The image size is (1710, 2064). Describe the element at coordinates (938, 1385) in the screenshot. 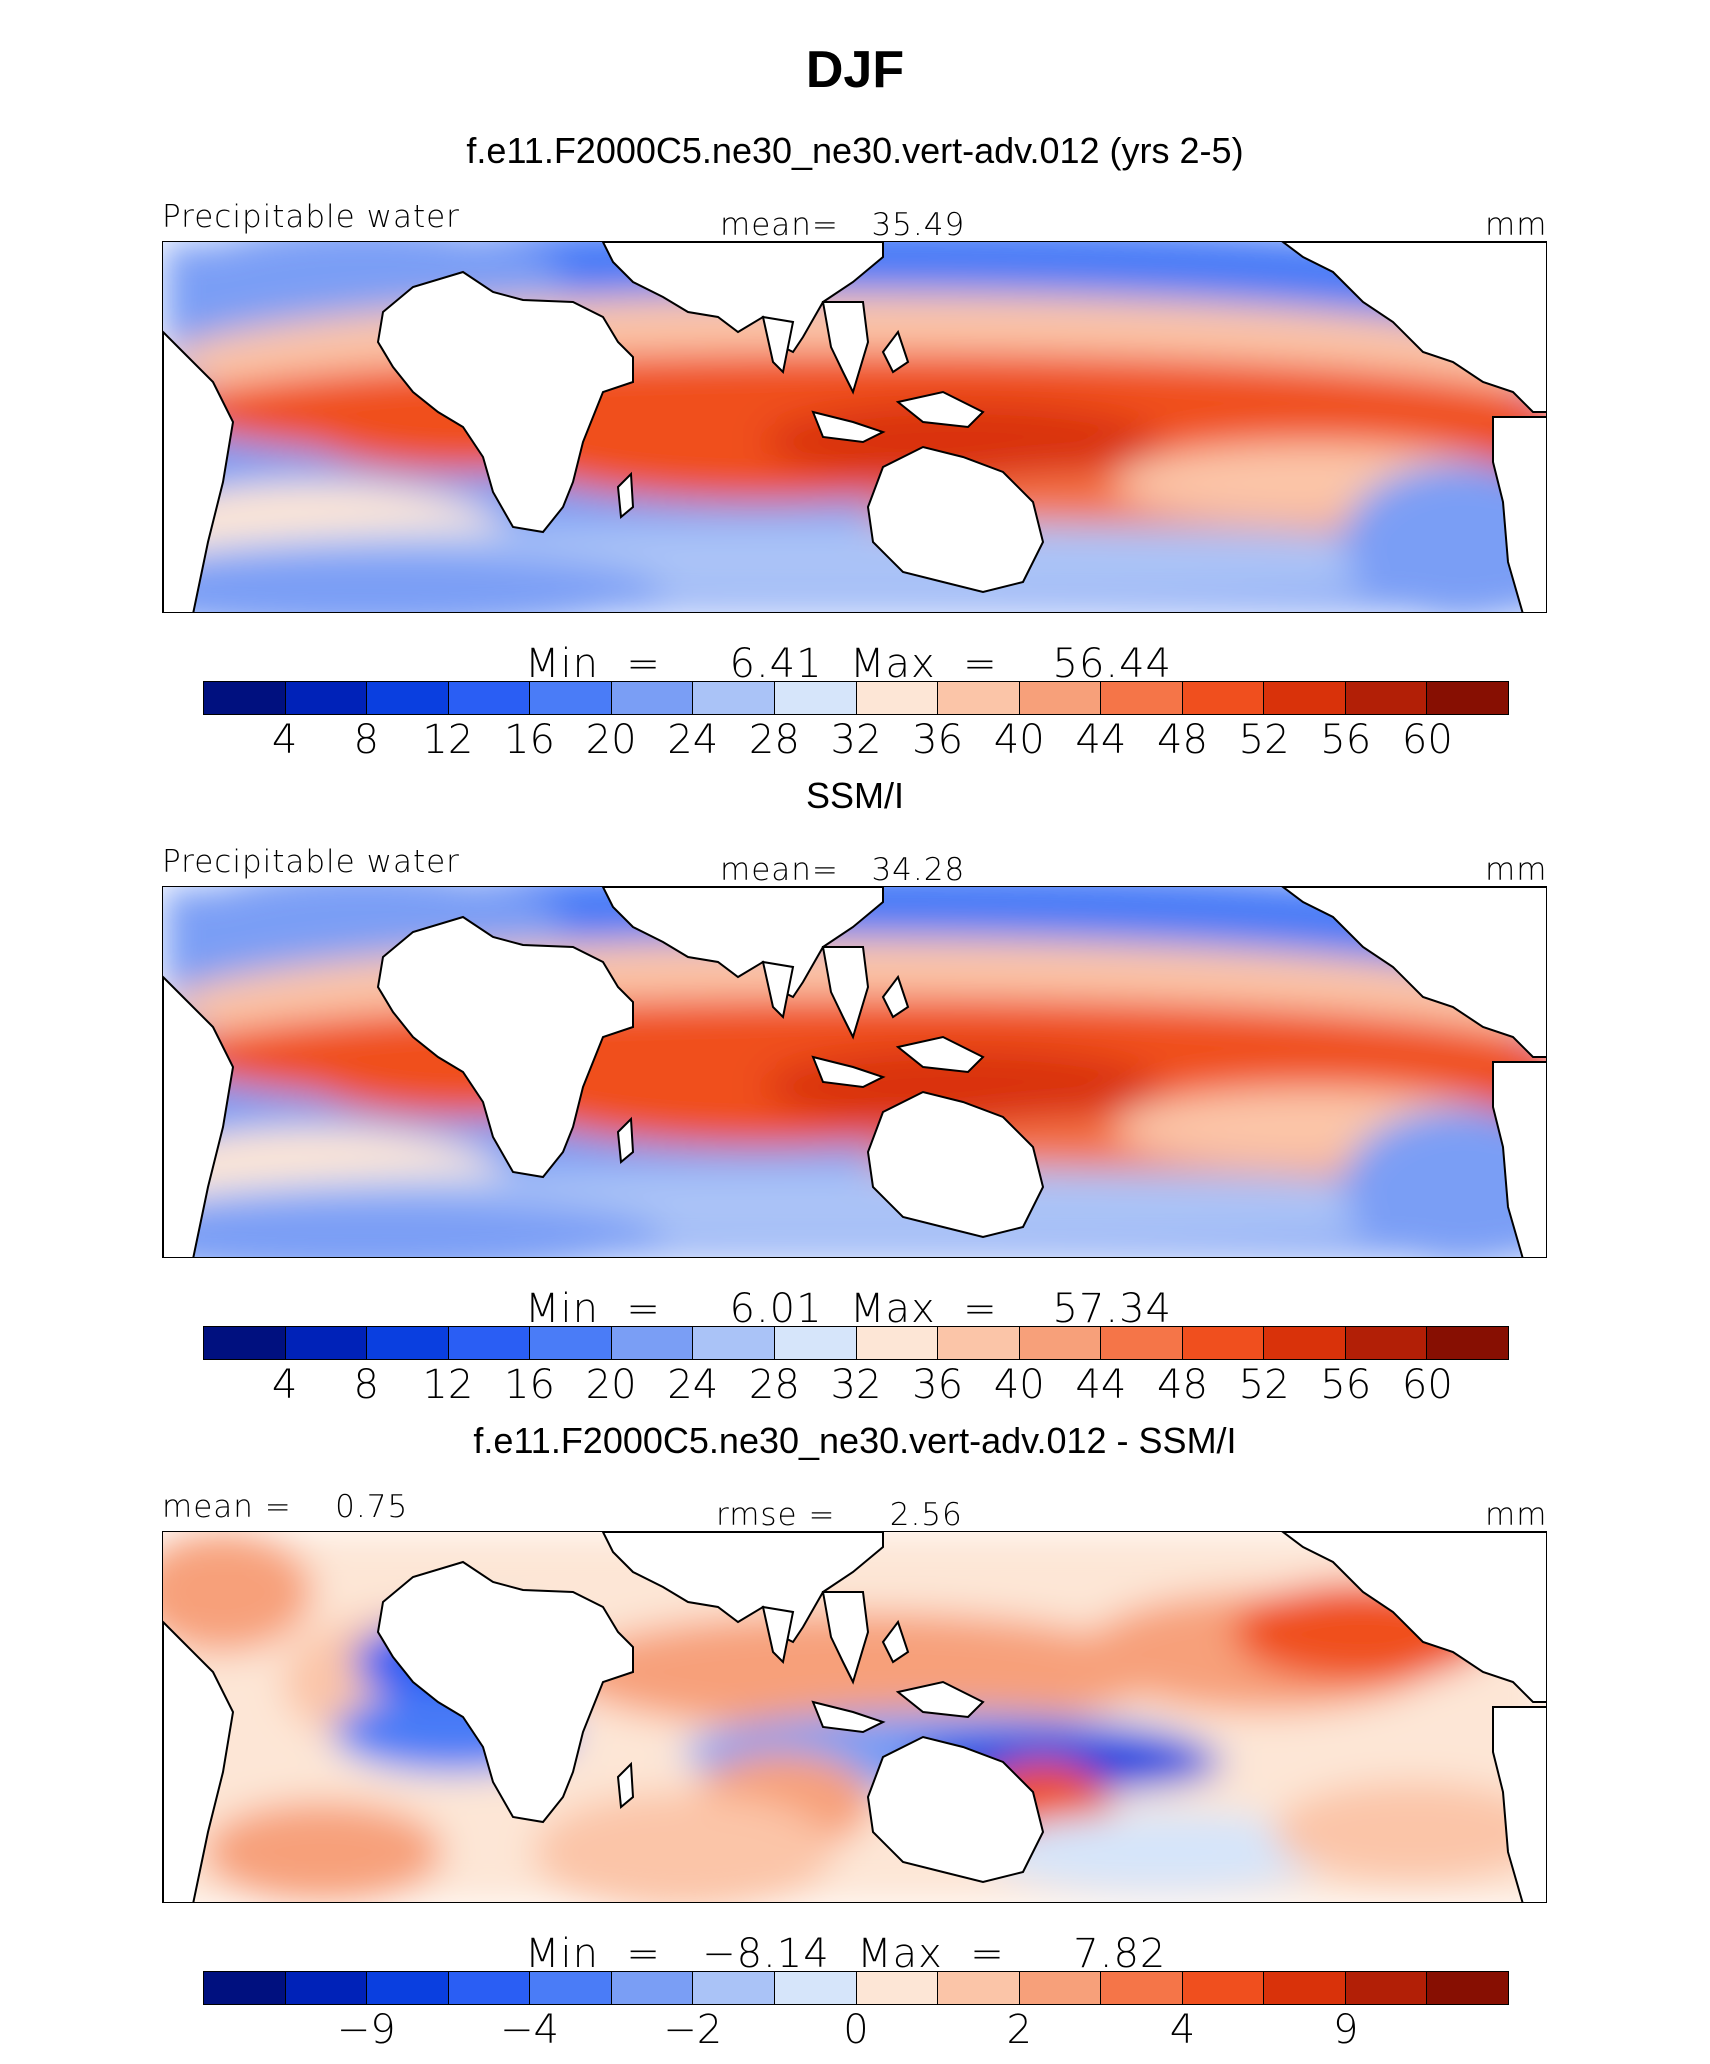

I see `colorbar-tick-label: 36` at that location.